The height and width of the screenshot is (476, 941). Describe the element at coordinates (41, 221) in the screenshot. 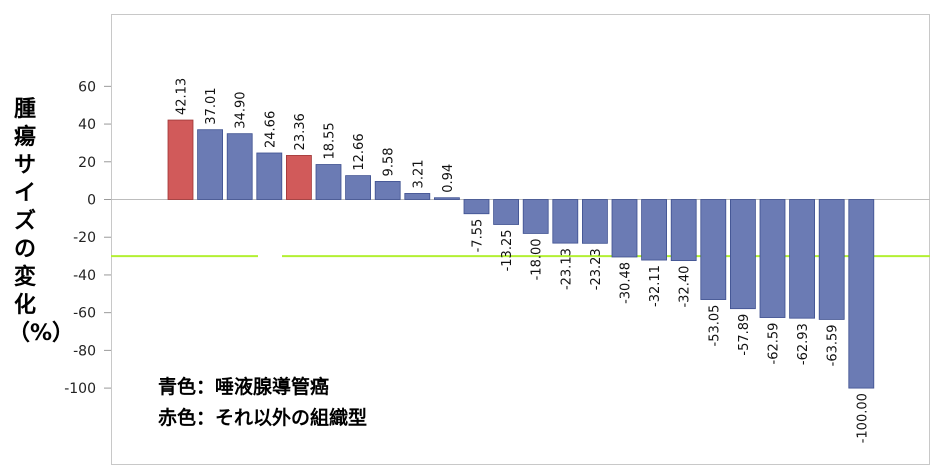

I see `y-axis-label: 腫瘍サイズの変化（%）` at that location.